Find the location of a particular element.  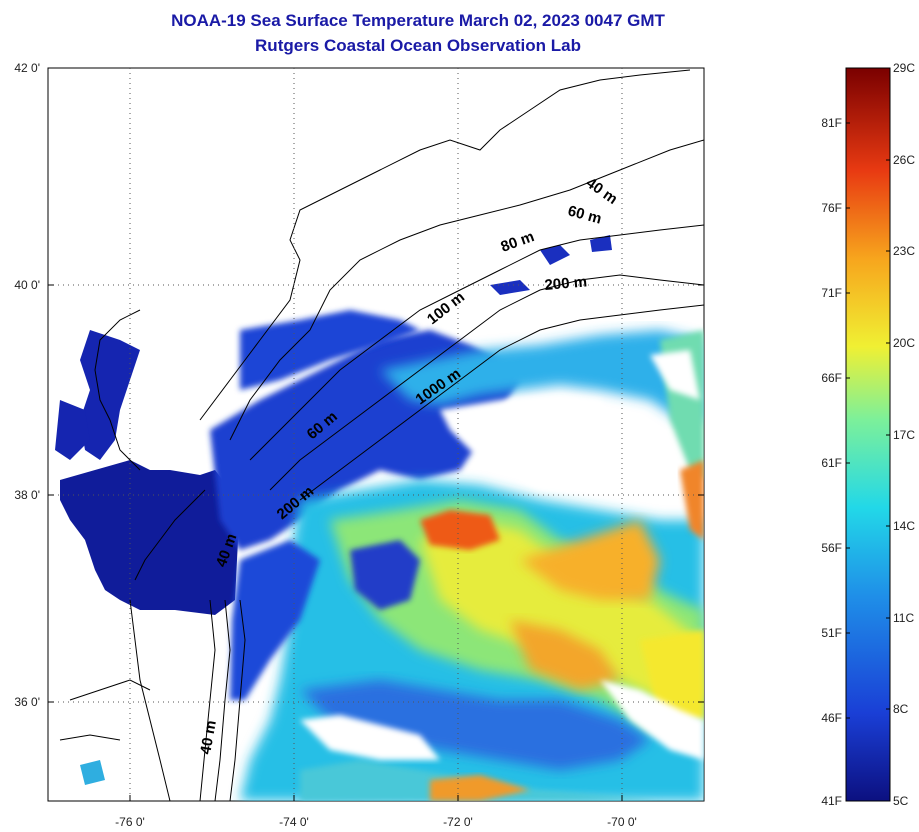

colorbar-c-label: 14C is located at coordinates (904, 526).